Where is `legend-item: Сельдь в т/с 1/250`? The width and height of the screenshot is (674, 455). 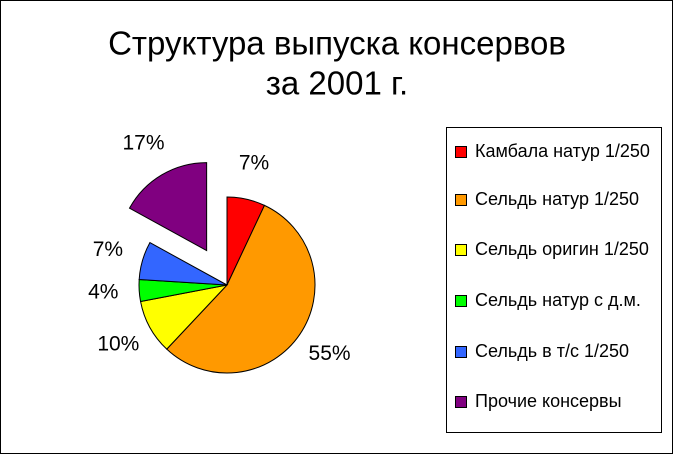 legend-item: Сельдь в т/с 1/250 is located at coordinates (558, 351).